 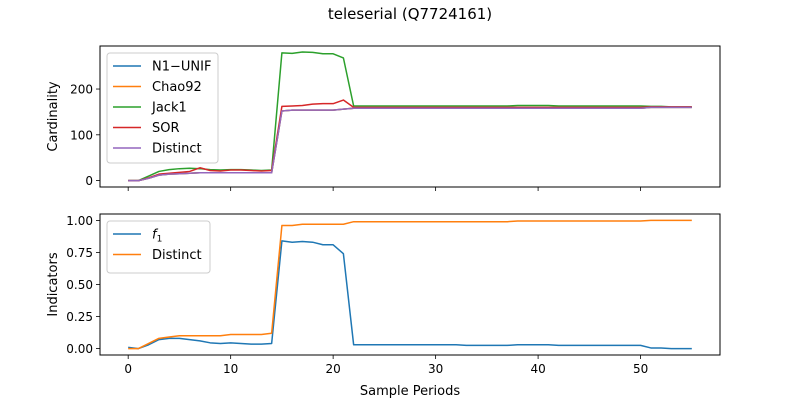 I want to click on series-line-sor, so click(x=410, y=140).